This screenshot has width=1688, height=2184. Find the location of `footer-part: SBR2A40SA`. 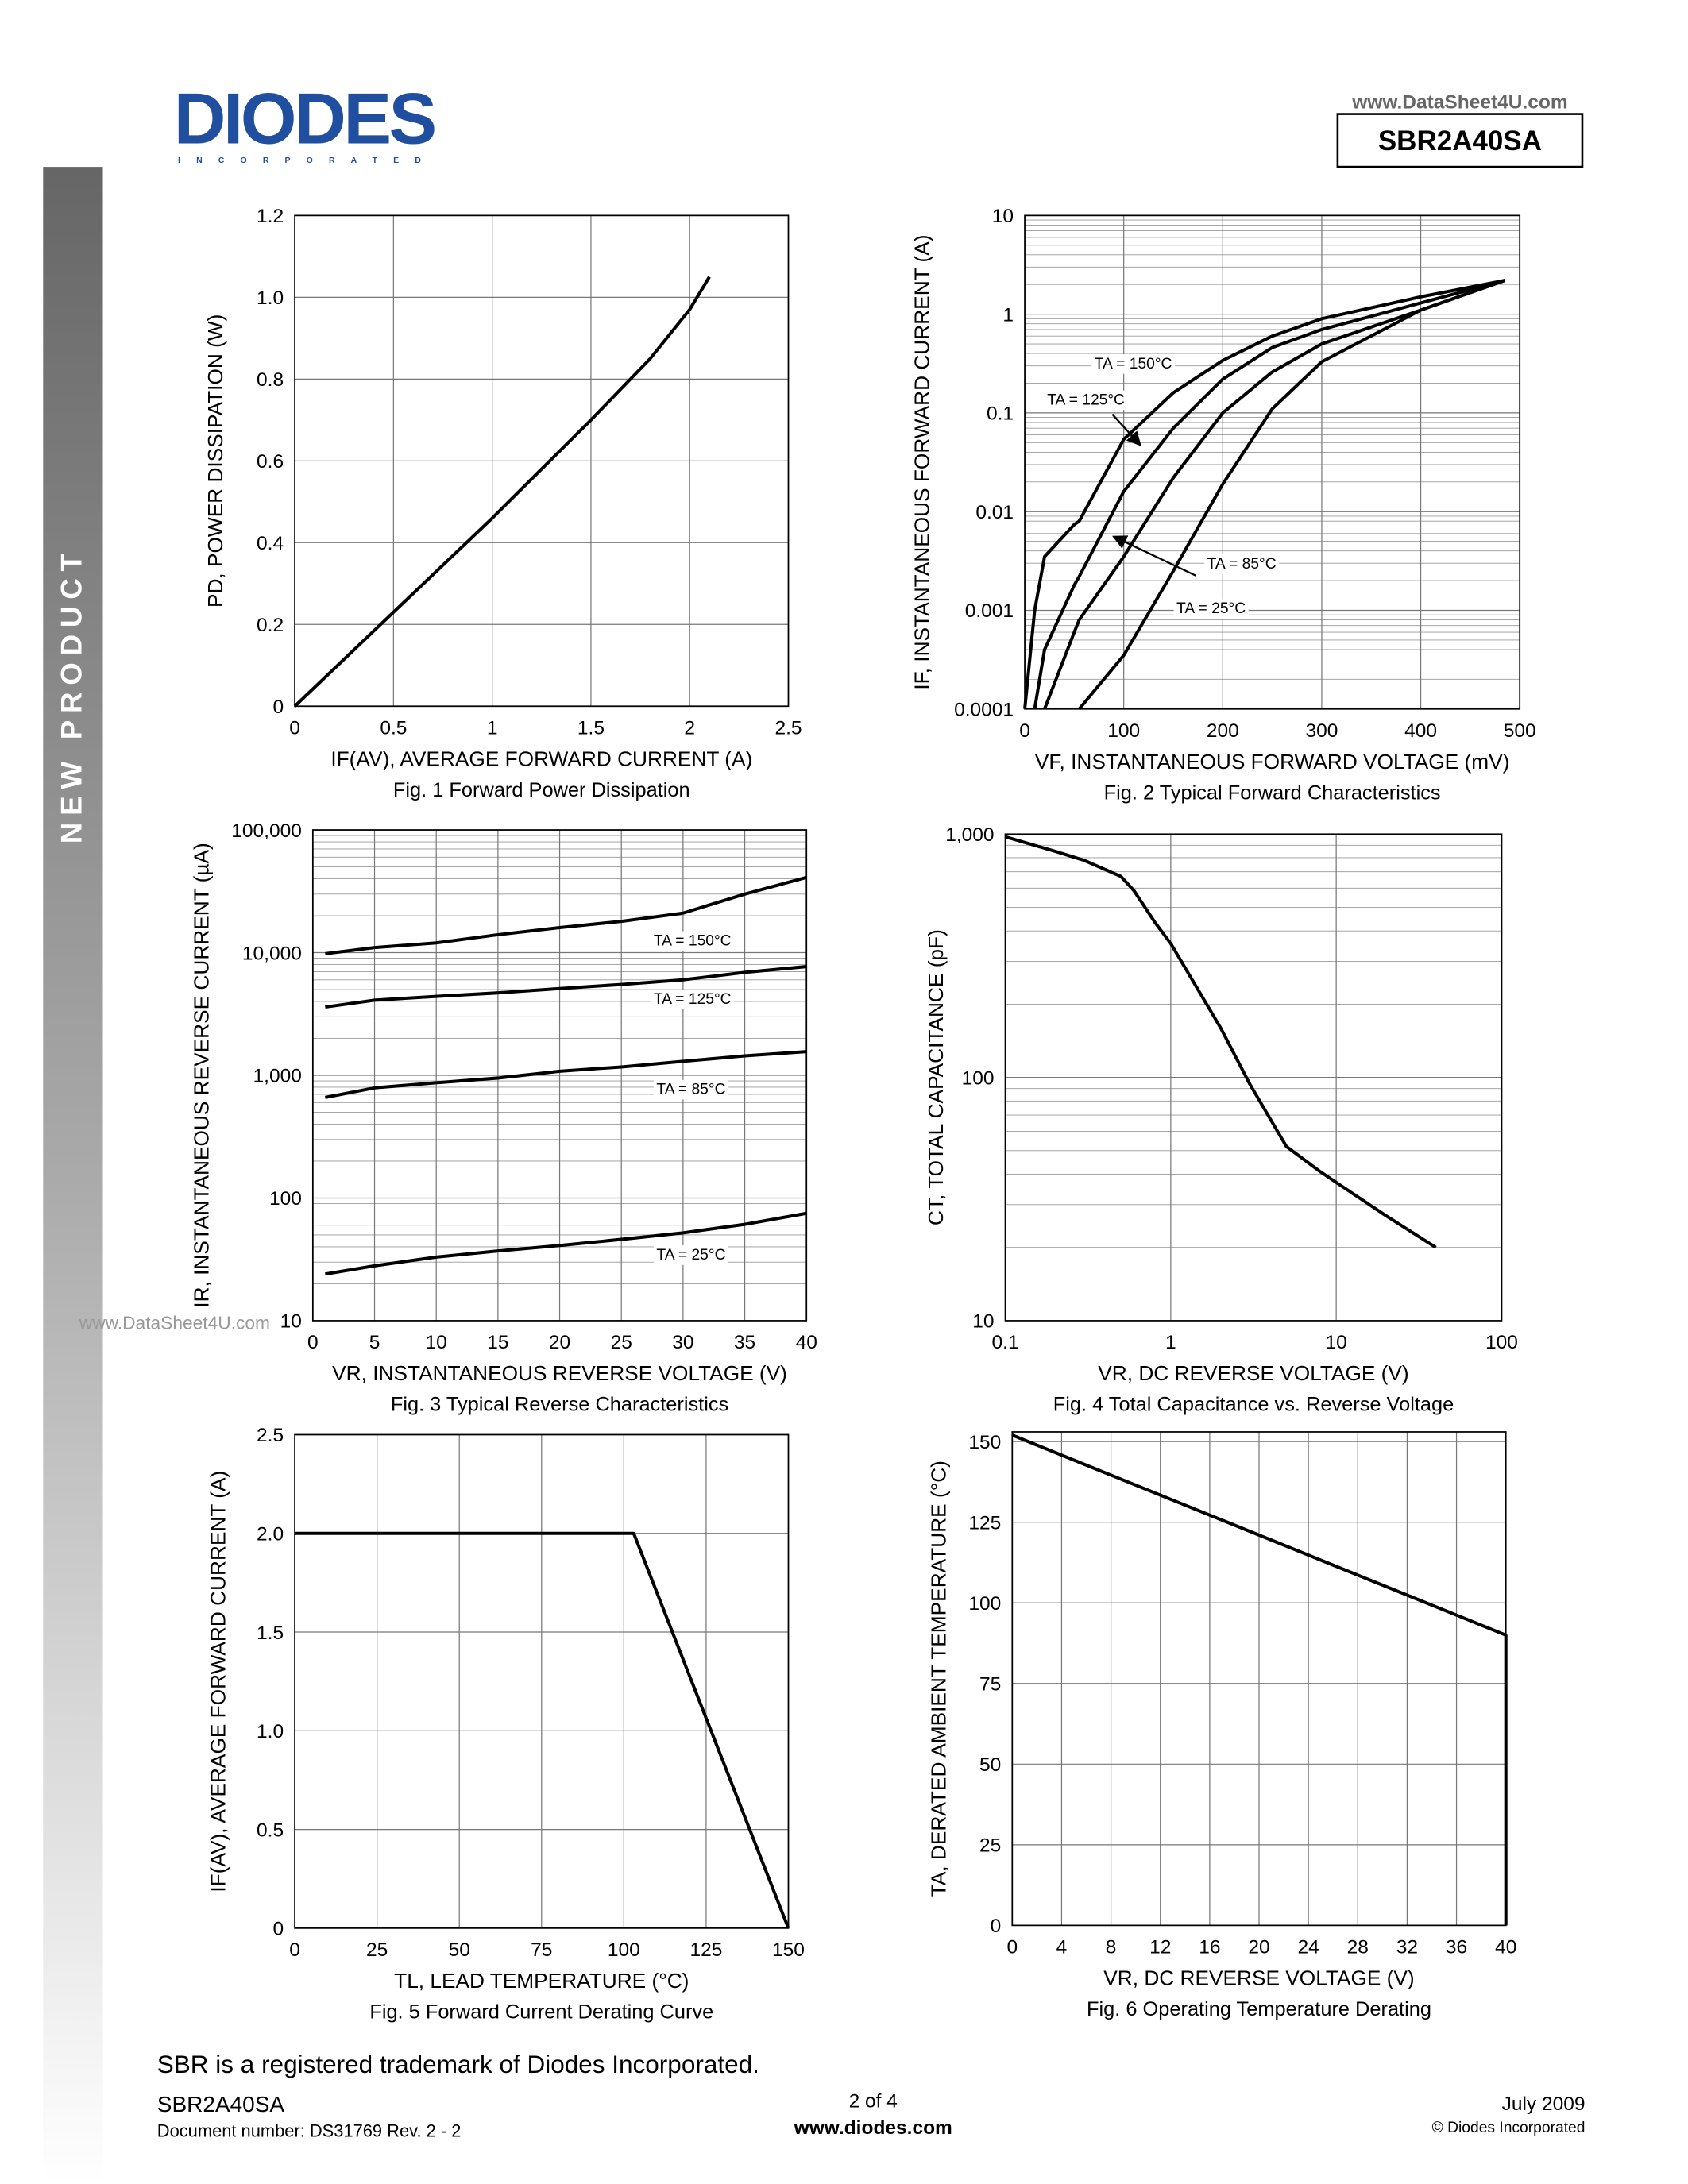

footer-part: SBR2A40SA is located at coordinates (221, 2104).